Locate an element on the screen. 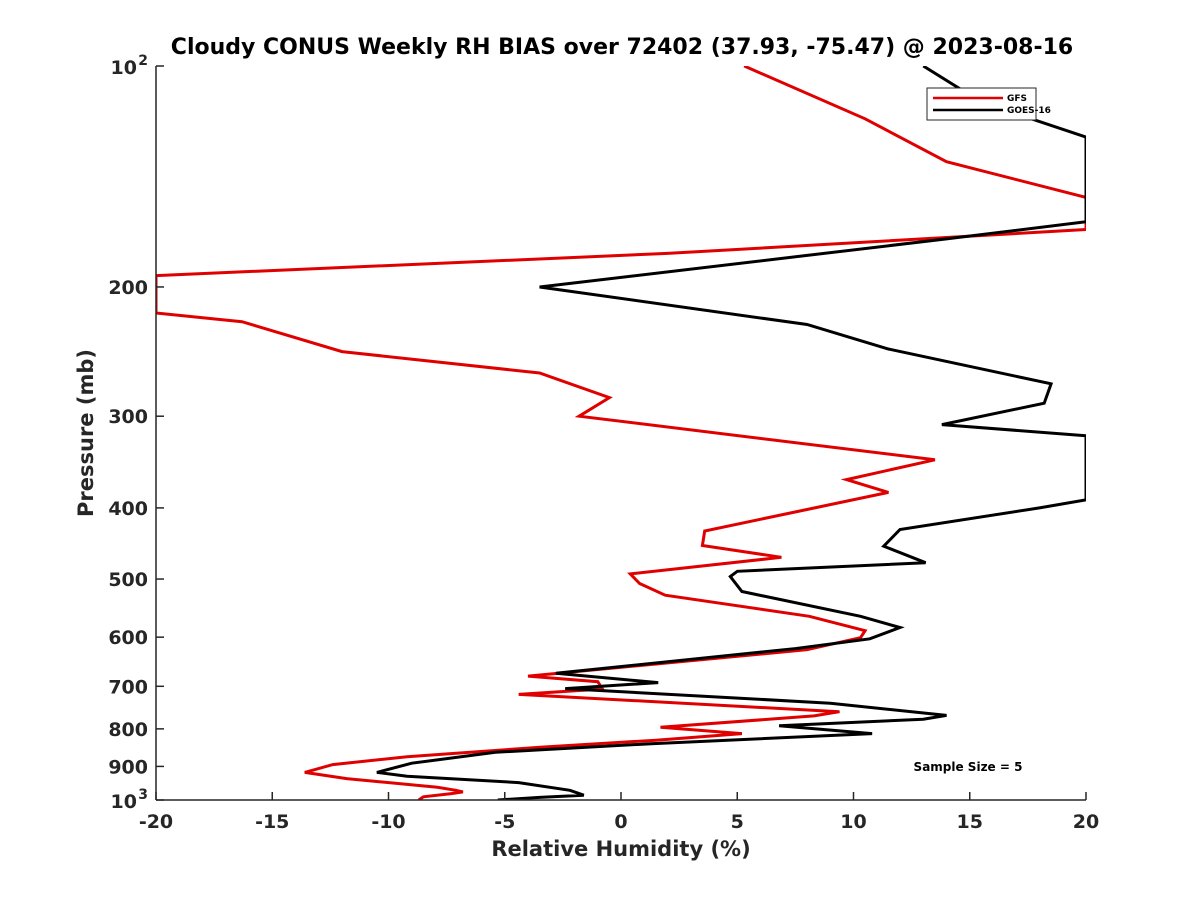 The width and height of the screenshot is (1200, 900). legend-label-goes16: GOES-16 is located at coordinates (1029, 111).